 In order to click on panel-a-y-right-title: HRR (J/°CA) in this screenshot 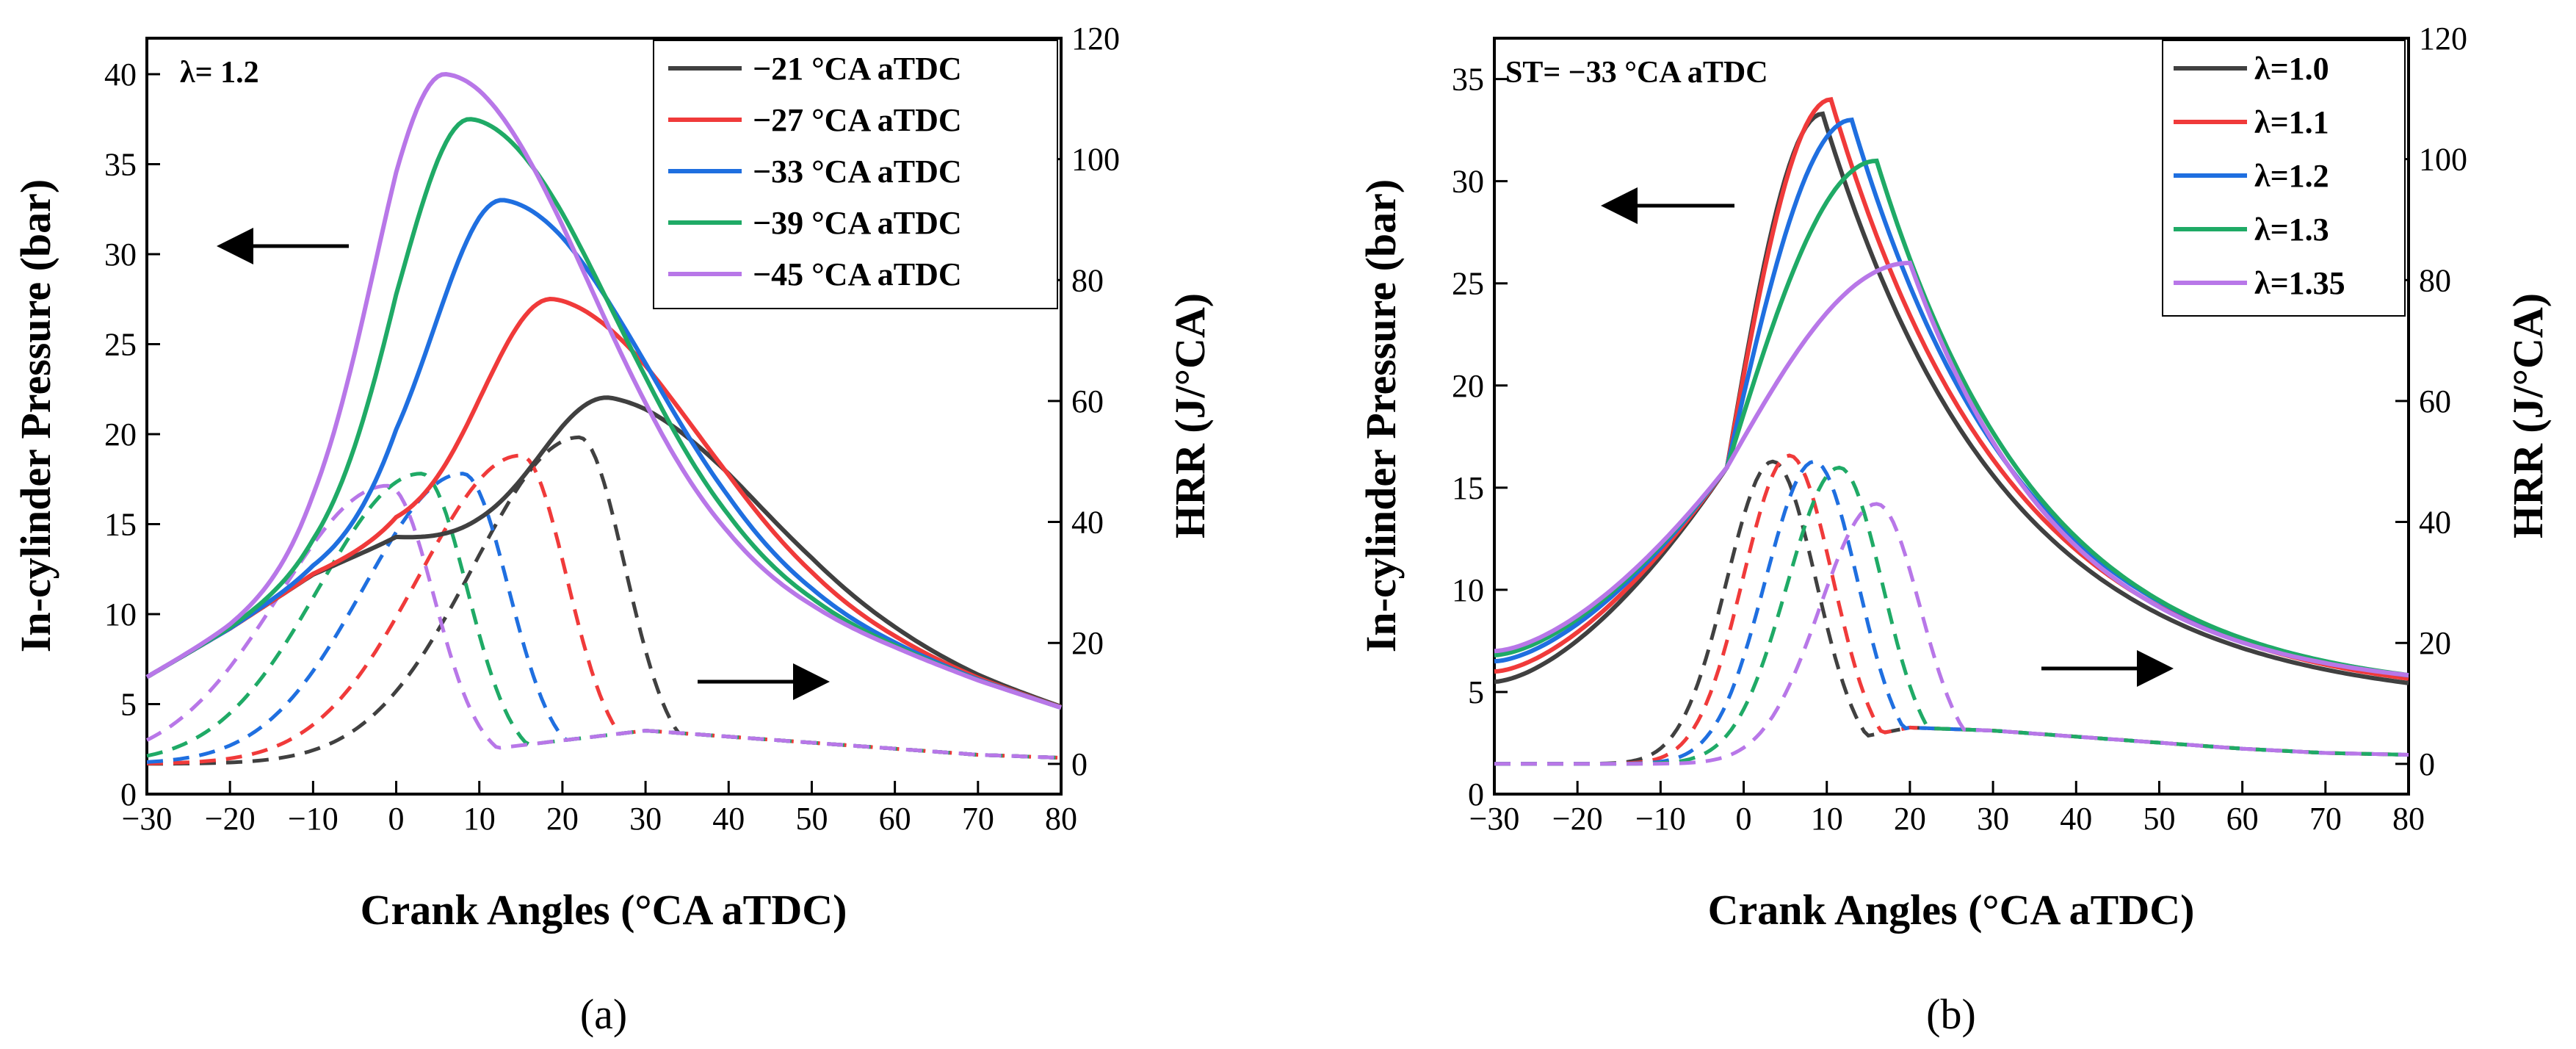, I will do `click(1190, 416)`.